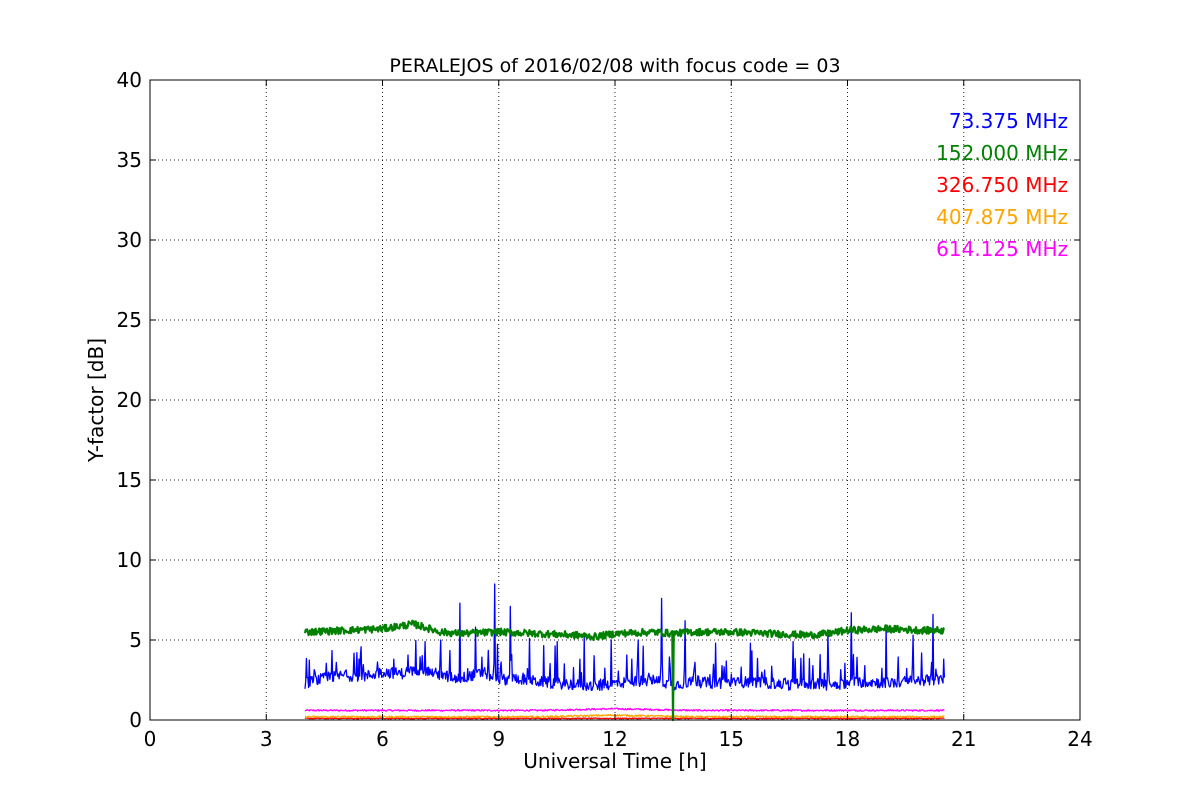 This screenshot has width=1200, height=805. What do you see at coordinates (129, 160) in the screenshot?
I see `y-tick-label: 35` at bounding box center [129, 160].